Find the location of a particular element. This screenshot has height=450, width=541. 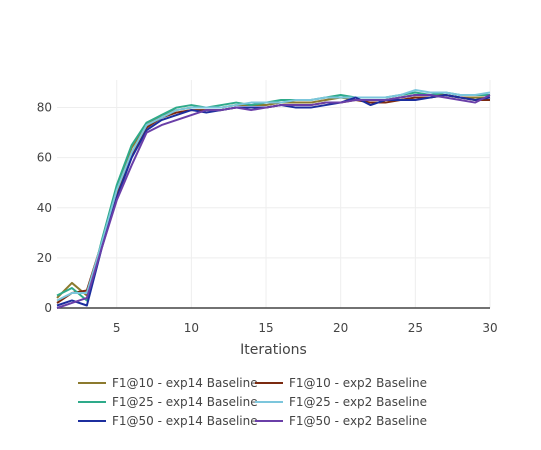

x-tick-label: 15 is located at coordinates (265, 328).